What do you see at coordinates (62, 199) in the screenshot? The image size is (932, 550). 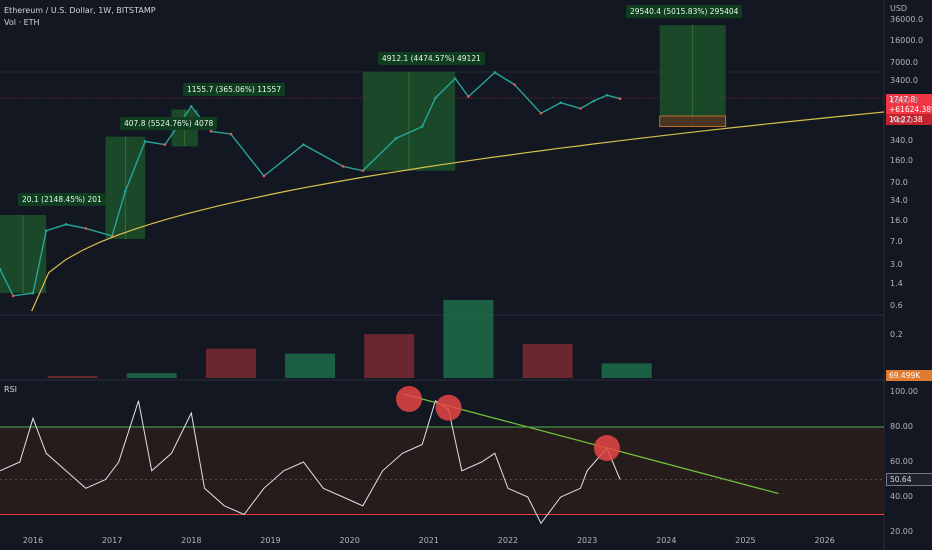 I see `gain-annotation-1: 20.1 (2148.45%) 201` at bounding box center [62, 199].